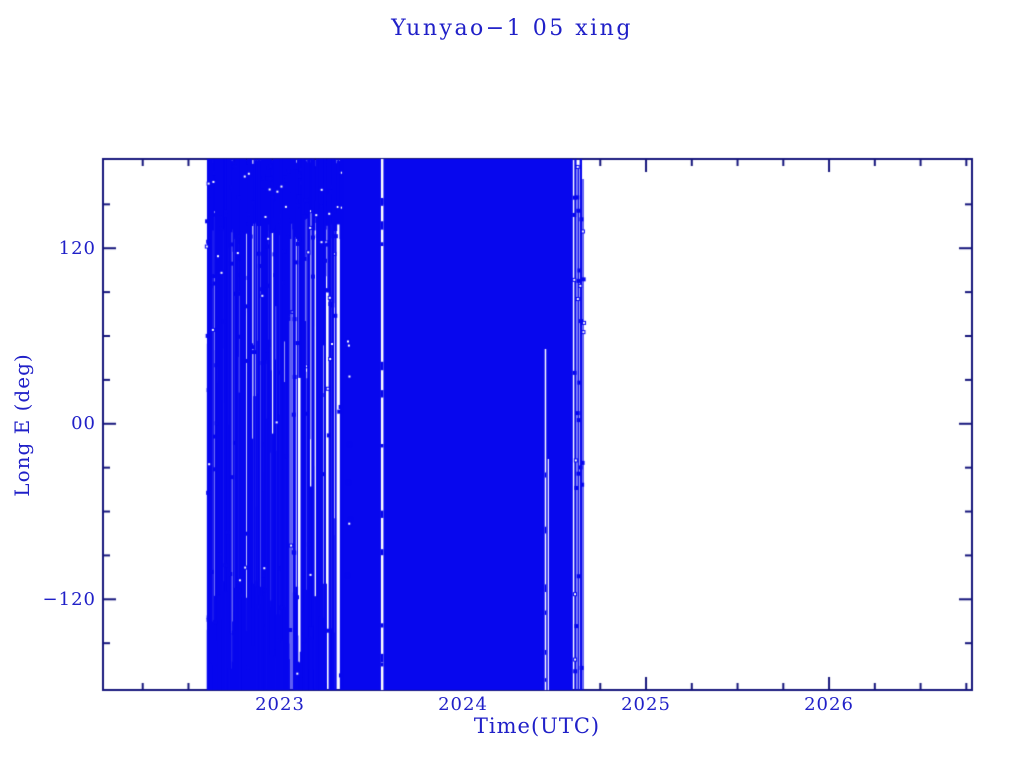  Describe the element at coordinates (829, 704) in the screenshot. I see `x-tick-label-2026: 2026` at that location.